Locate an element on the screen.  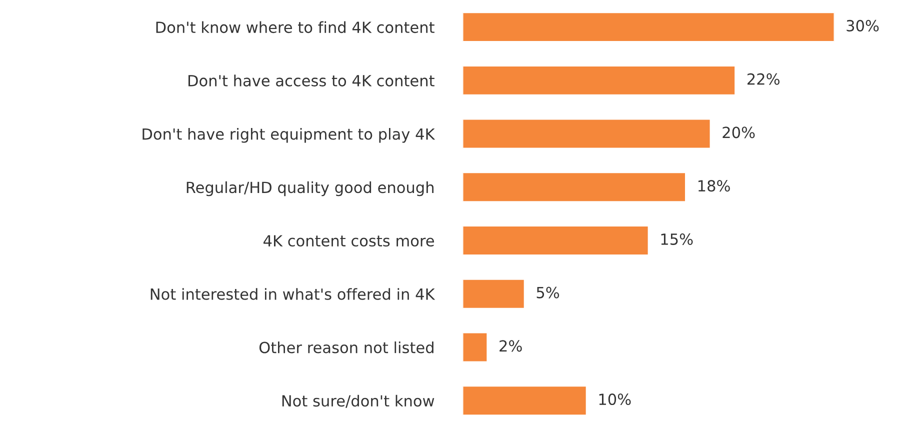
y-tick-label: Regular/HD quality good enough is located at coordinates (310, 188).